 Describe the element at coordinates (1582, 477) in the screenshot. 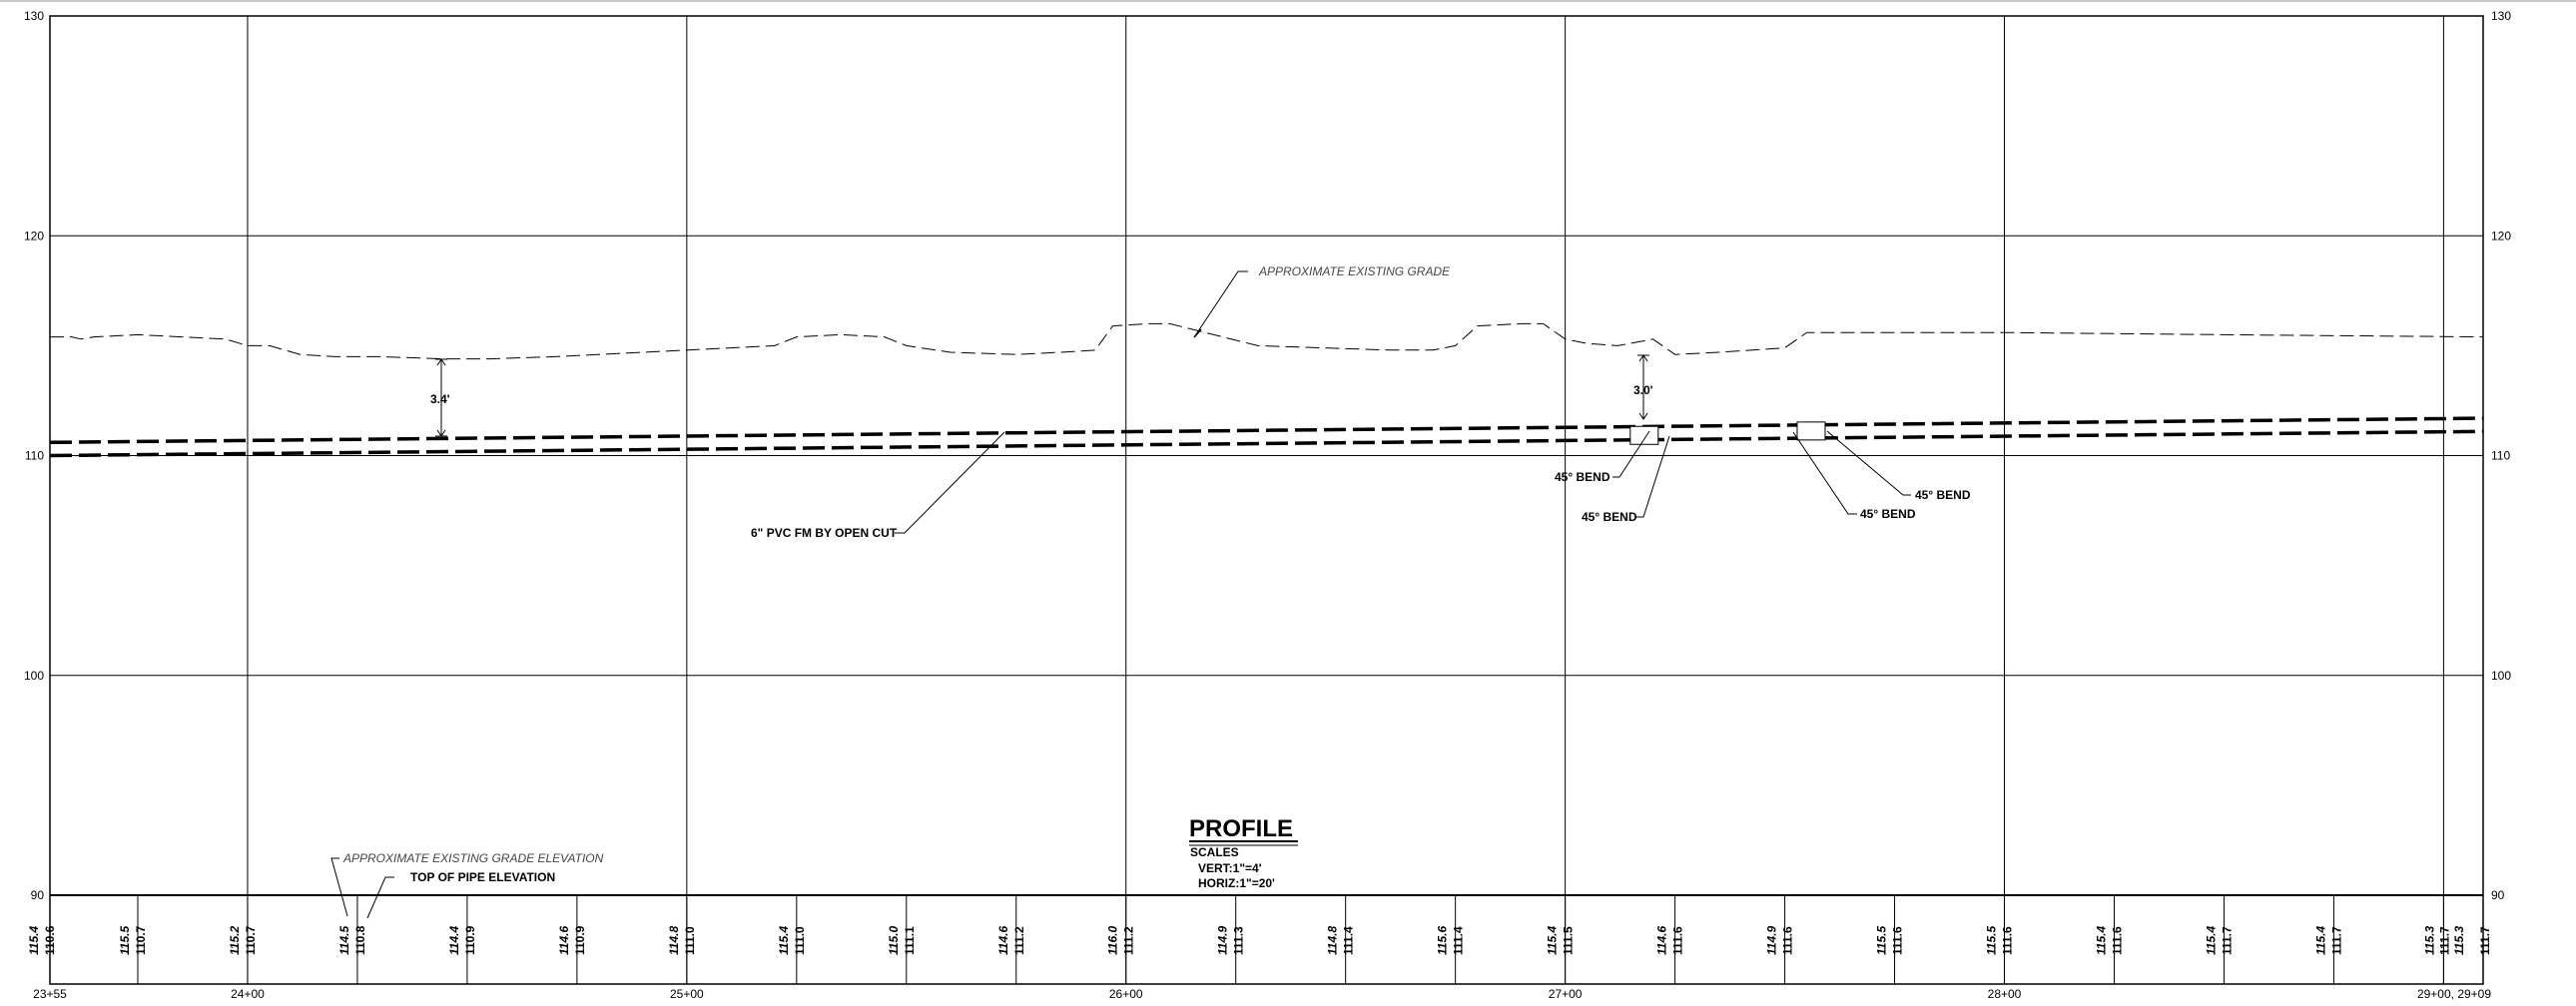

I see `bend-label-a: 45° BEND` at that location.